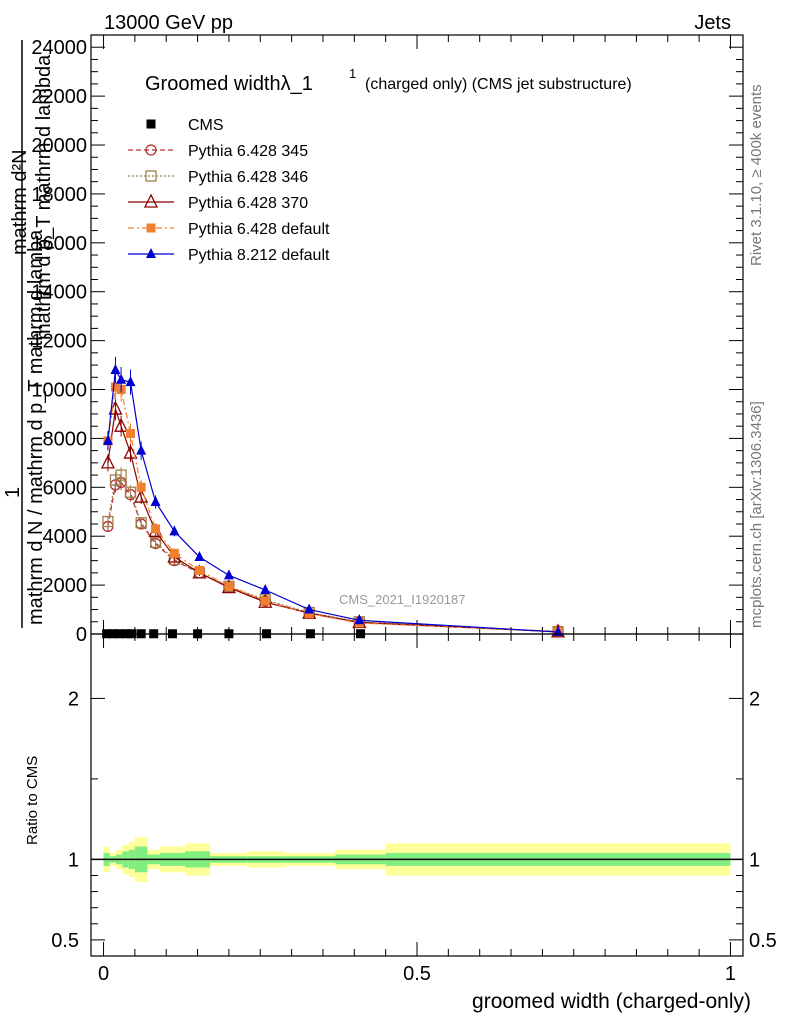 This screenshot has height=1024, width=786. I want to click on legend-label: Pythia 6.428 370, so click(248, 203).